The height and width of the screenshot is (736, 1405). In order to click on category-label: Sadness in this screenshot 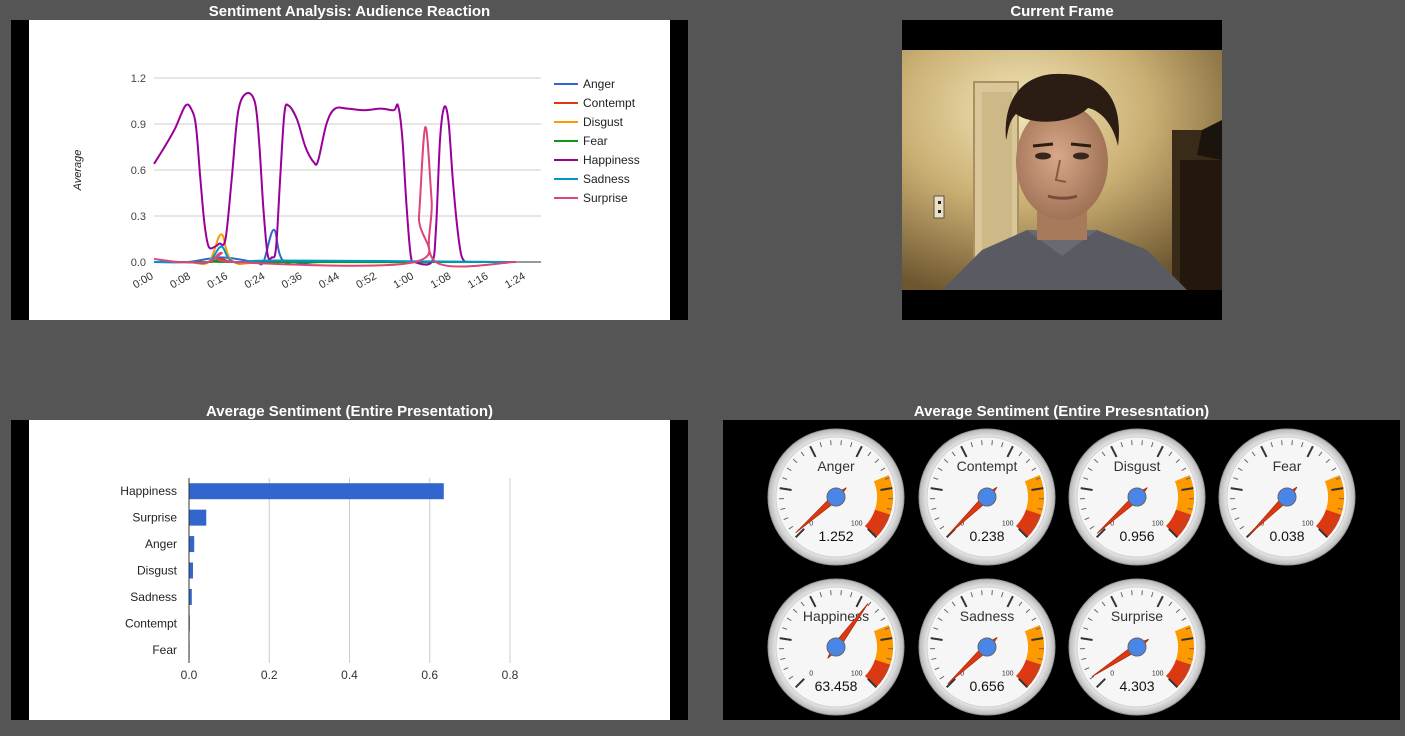, I will do `click(153, 597)`.